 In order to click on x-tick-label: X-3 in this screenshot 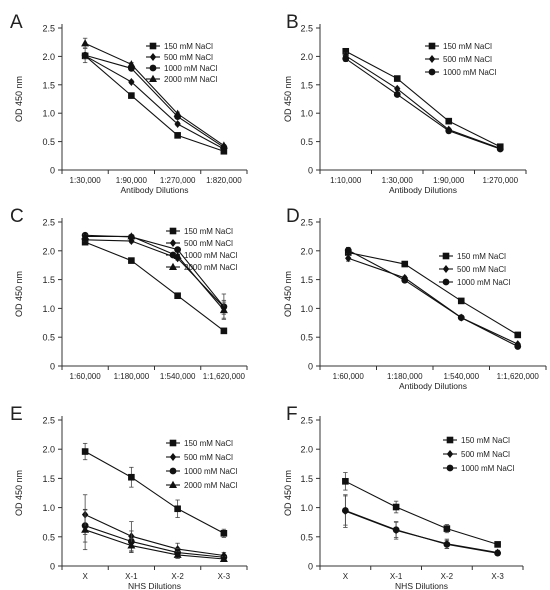, I will do `click(497, 576)`.